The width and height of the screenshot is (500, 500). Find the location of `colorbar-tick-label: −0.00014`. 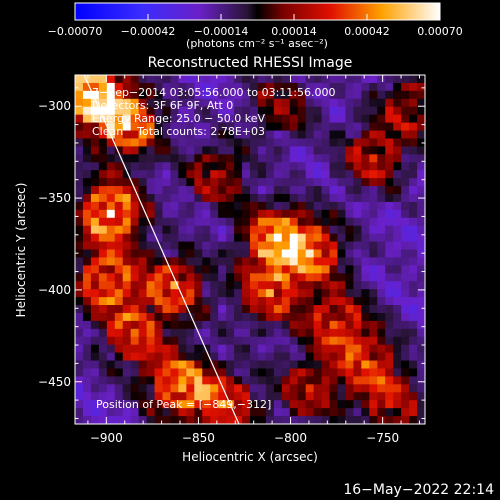

colorbar-tick-label: −0.00014 is located at coordinates (221, 31).